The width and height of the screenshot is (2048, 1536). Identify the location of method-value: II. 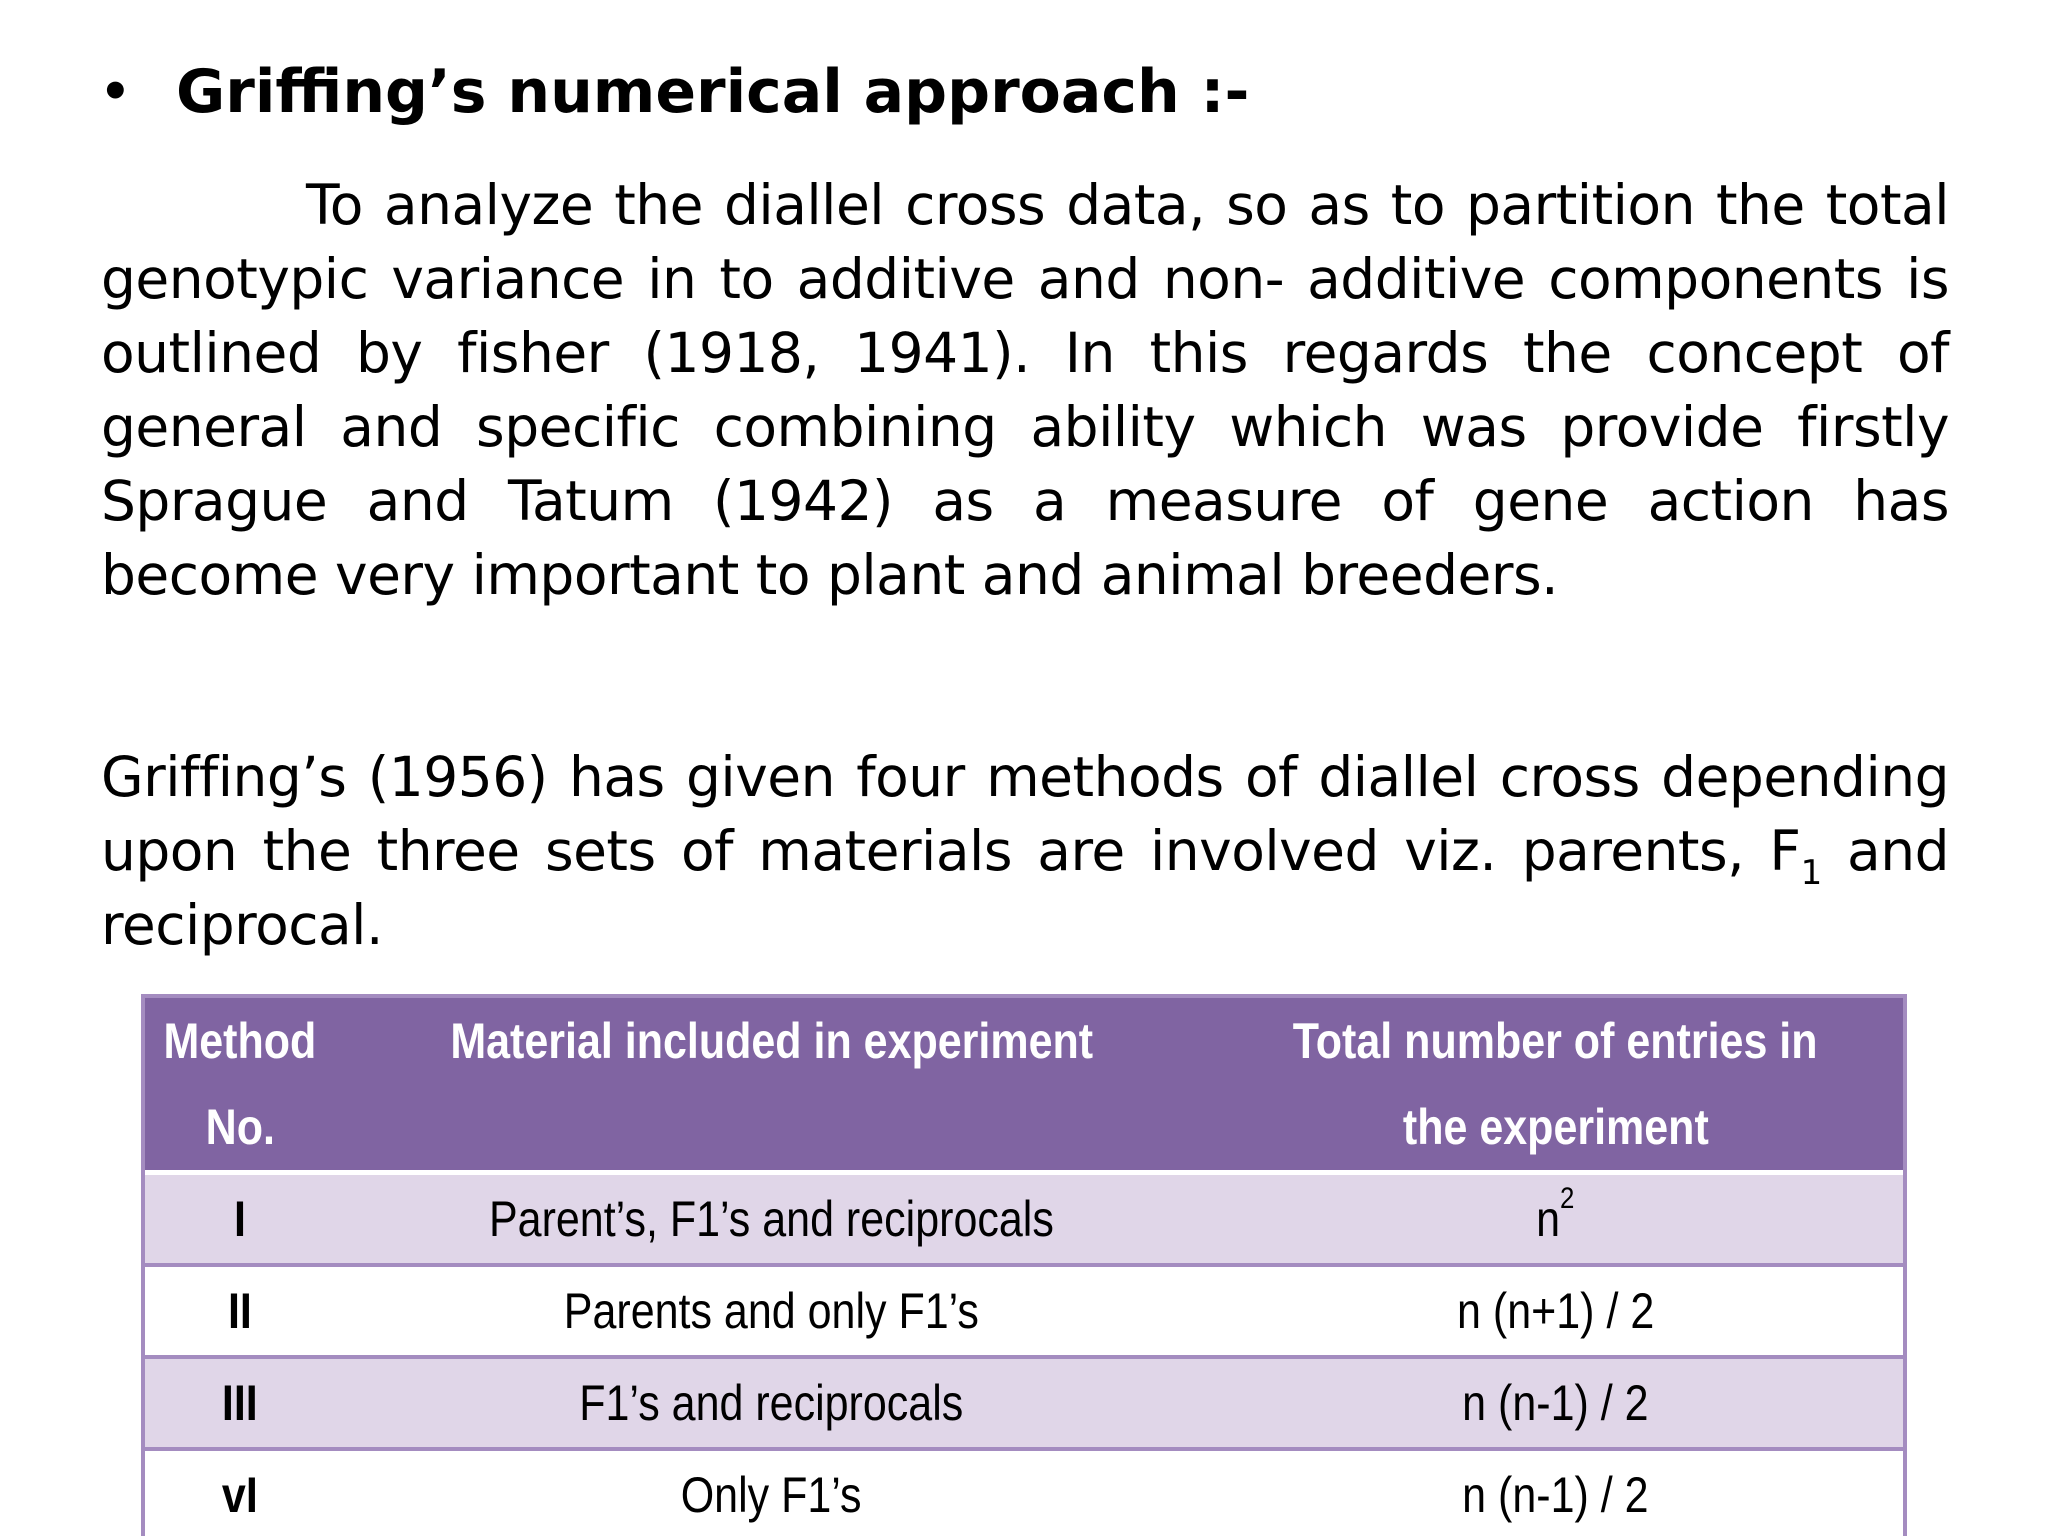
(240, 1311).